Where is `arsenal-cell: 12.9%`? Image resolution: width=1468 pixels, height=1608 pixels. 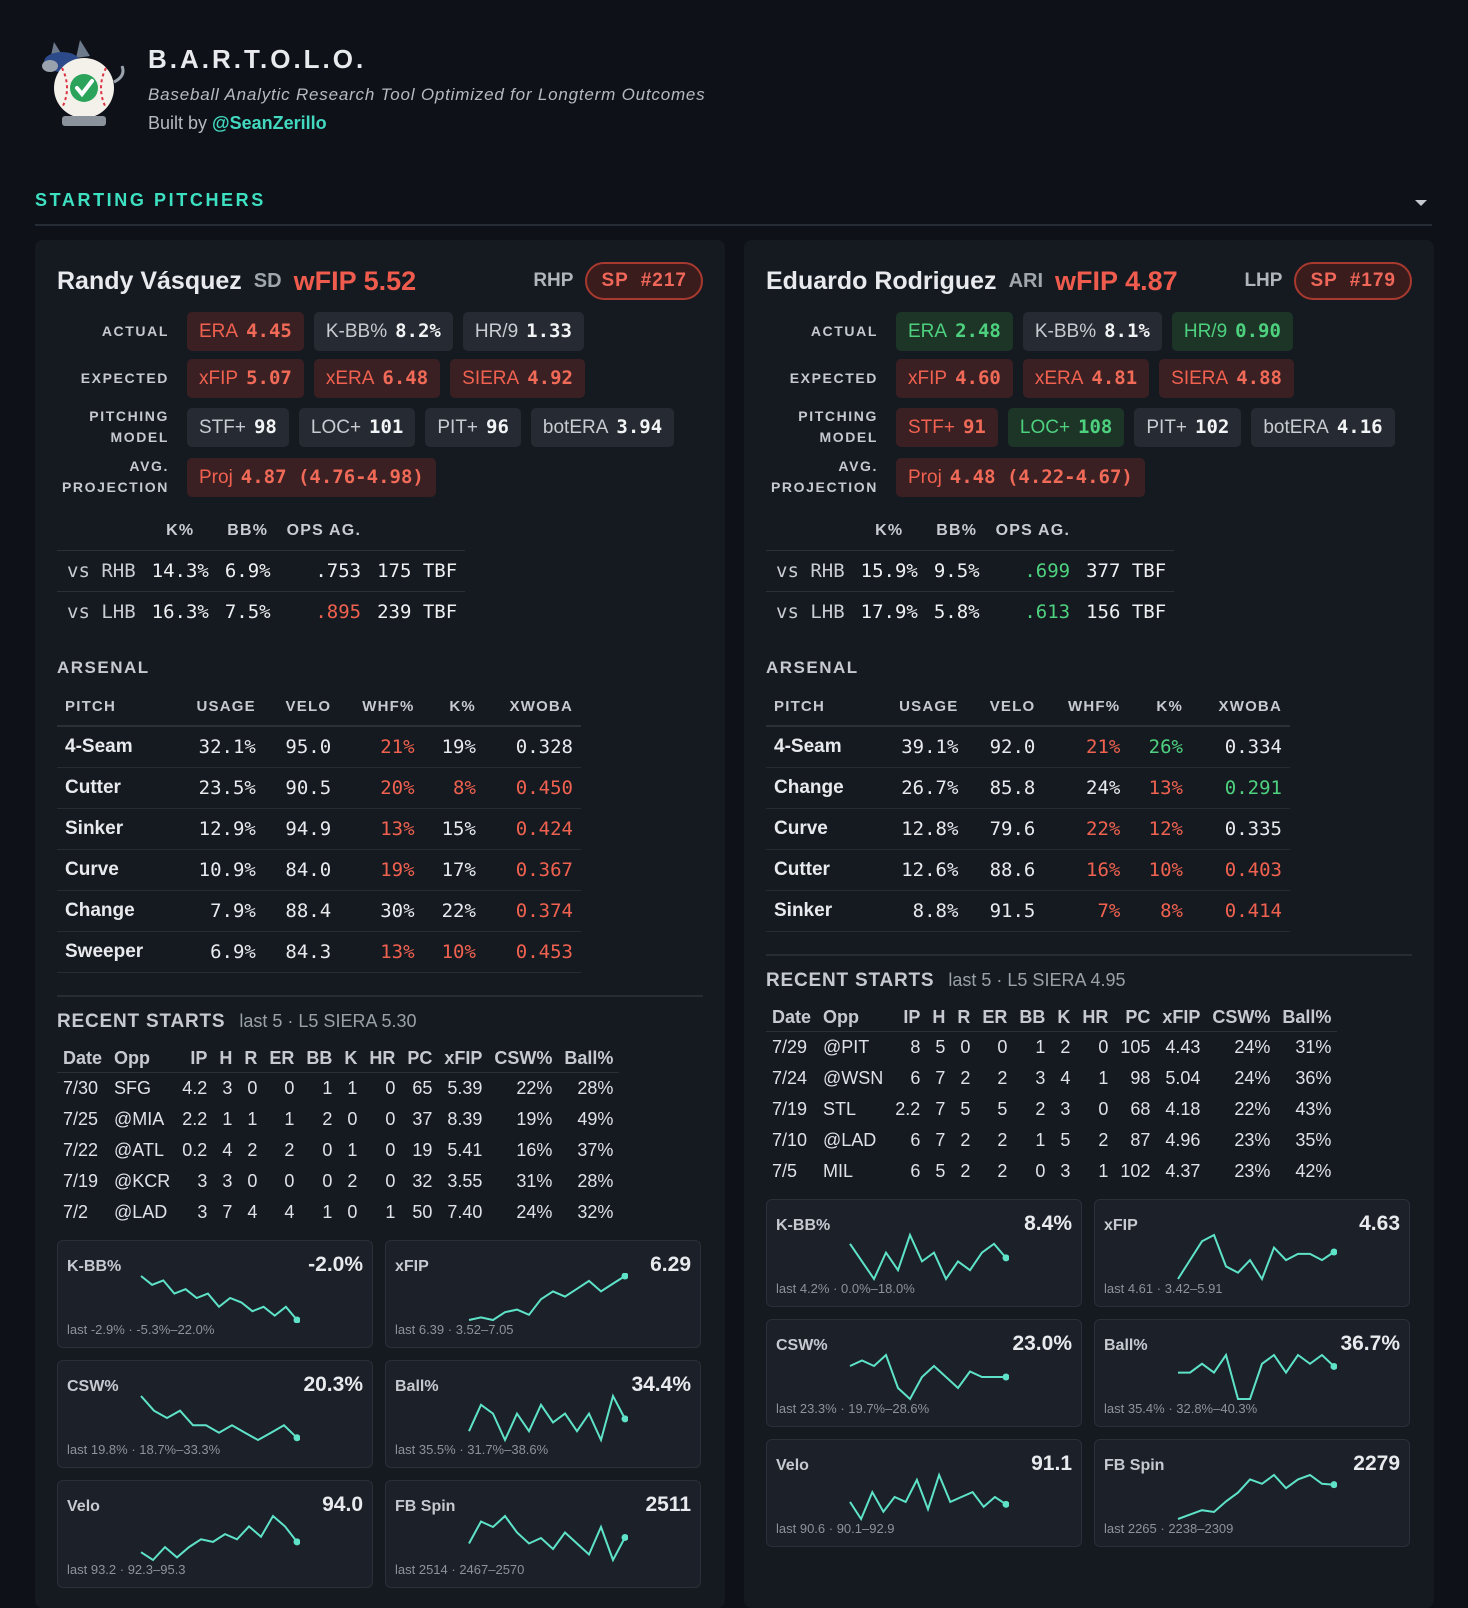 arsenal-cell: 12.9% is located at coordinates (217, 829).